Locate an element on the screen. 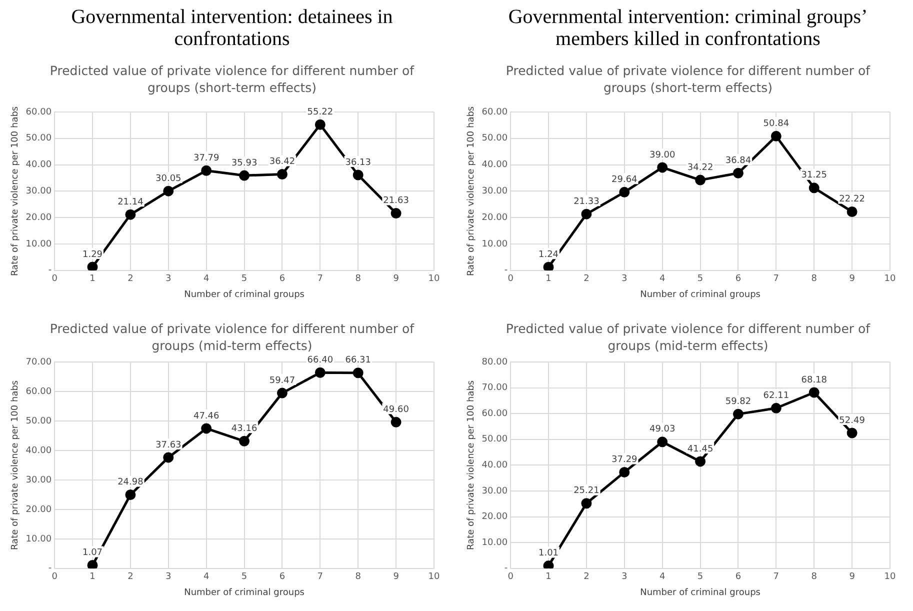  y-tick-label: 50.00 is located at coordinates (495, 139).